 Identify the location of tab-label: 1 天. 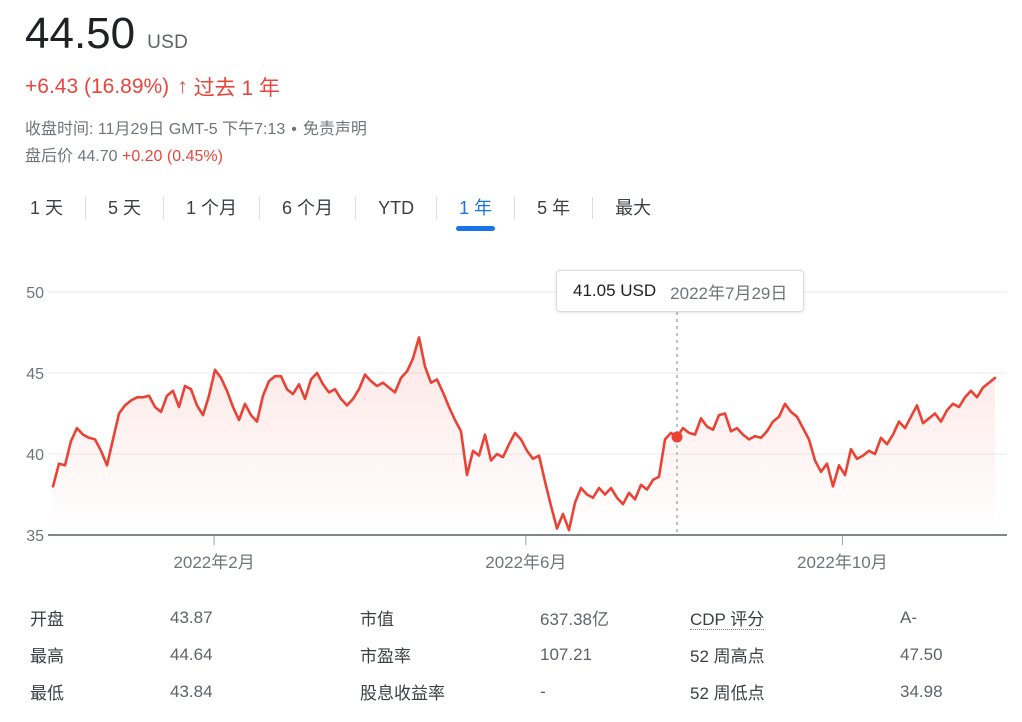
(47, 208).